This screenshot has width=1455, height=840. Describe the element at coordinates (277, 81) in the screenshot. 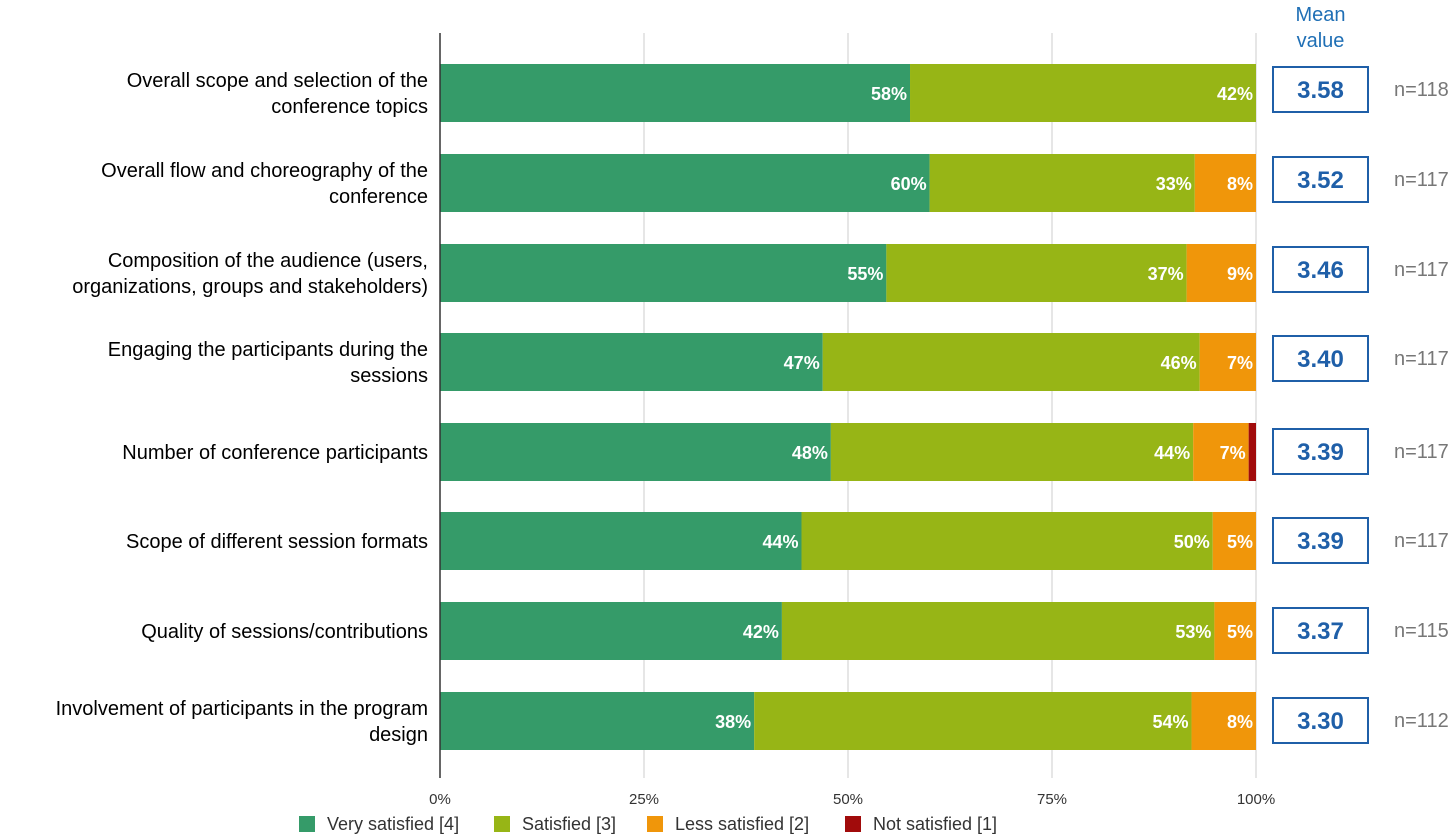

I see `category-label: Overall scope and selection of the` at that location.